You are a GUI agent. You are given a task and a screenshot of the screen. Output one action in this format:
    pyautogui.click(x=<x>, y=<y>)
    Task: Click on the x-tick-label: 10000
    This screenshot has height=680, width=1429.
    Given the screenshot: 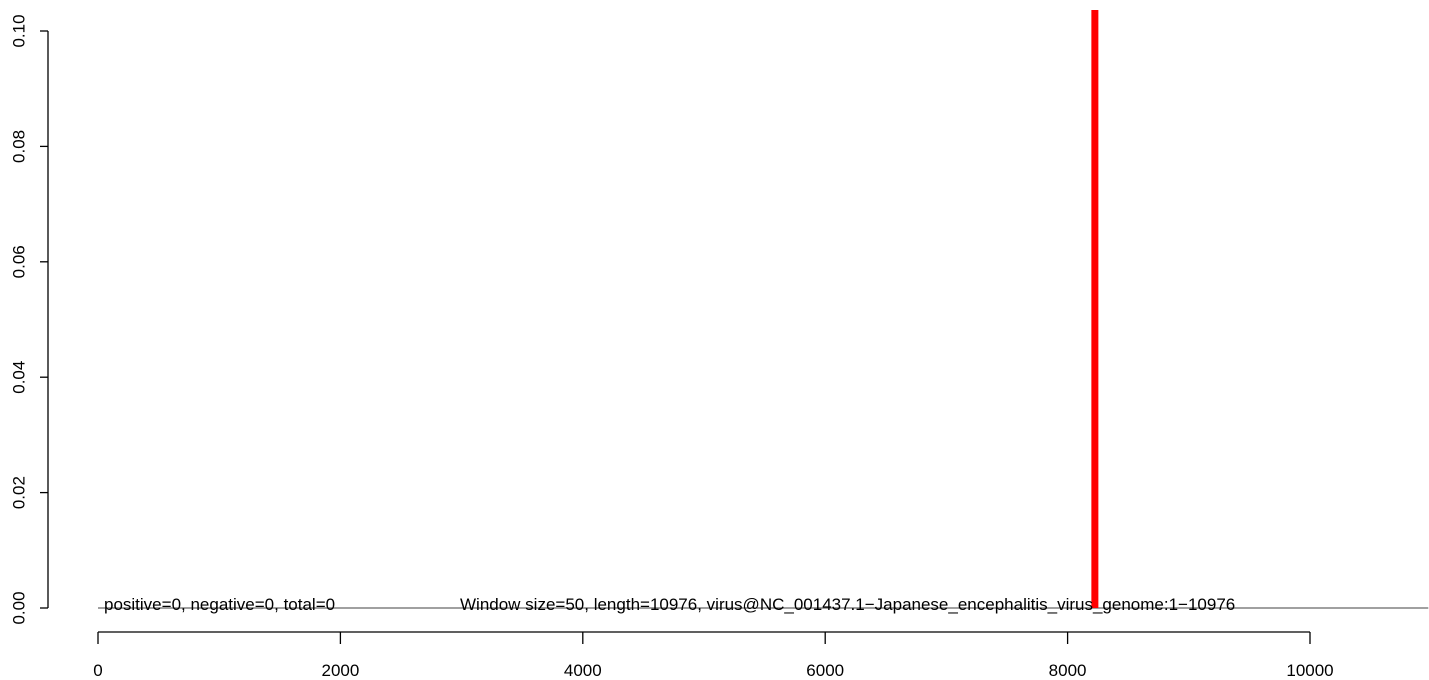 What is the action you would take?
    pyautogui.click(x=1309, y=670)
    